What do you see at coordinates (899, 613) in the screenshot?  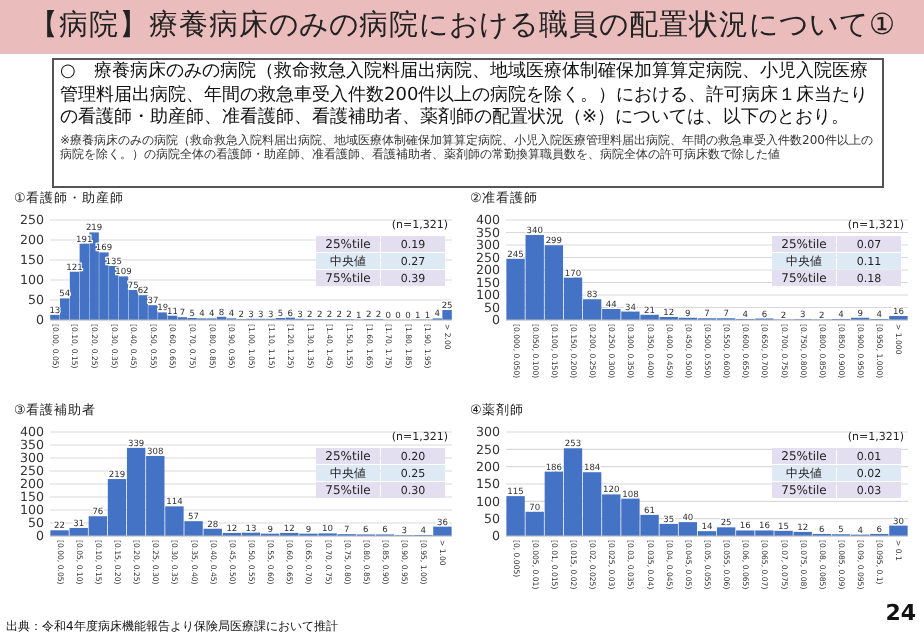 I see `text: 24` at bounding box center [899, 613].